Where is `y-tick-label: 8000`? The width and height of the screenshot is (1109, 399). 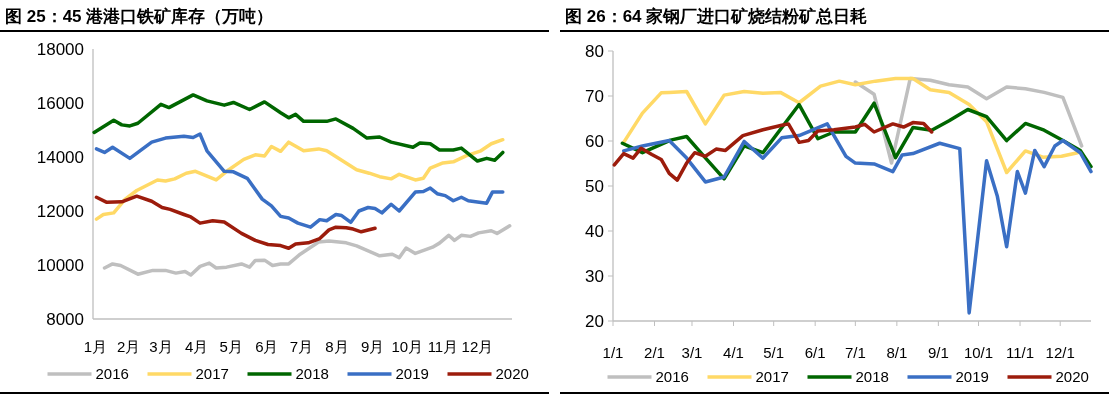
y-tick-label: 8000 is located at coordinates (65, 319).